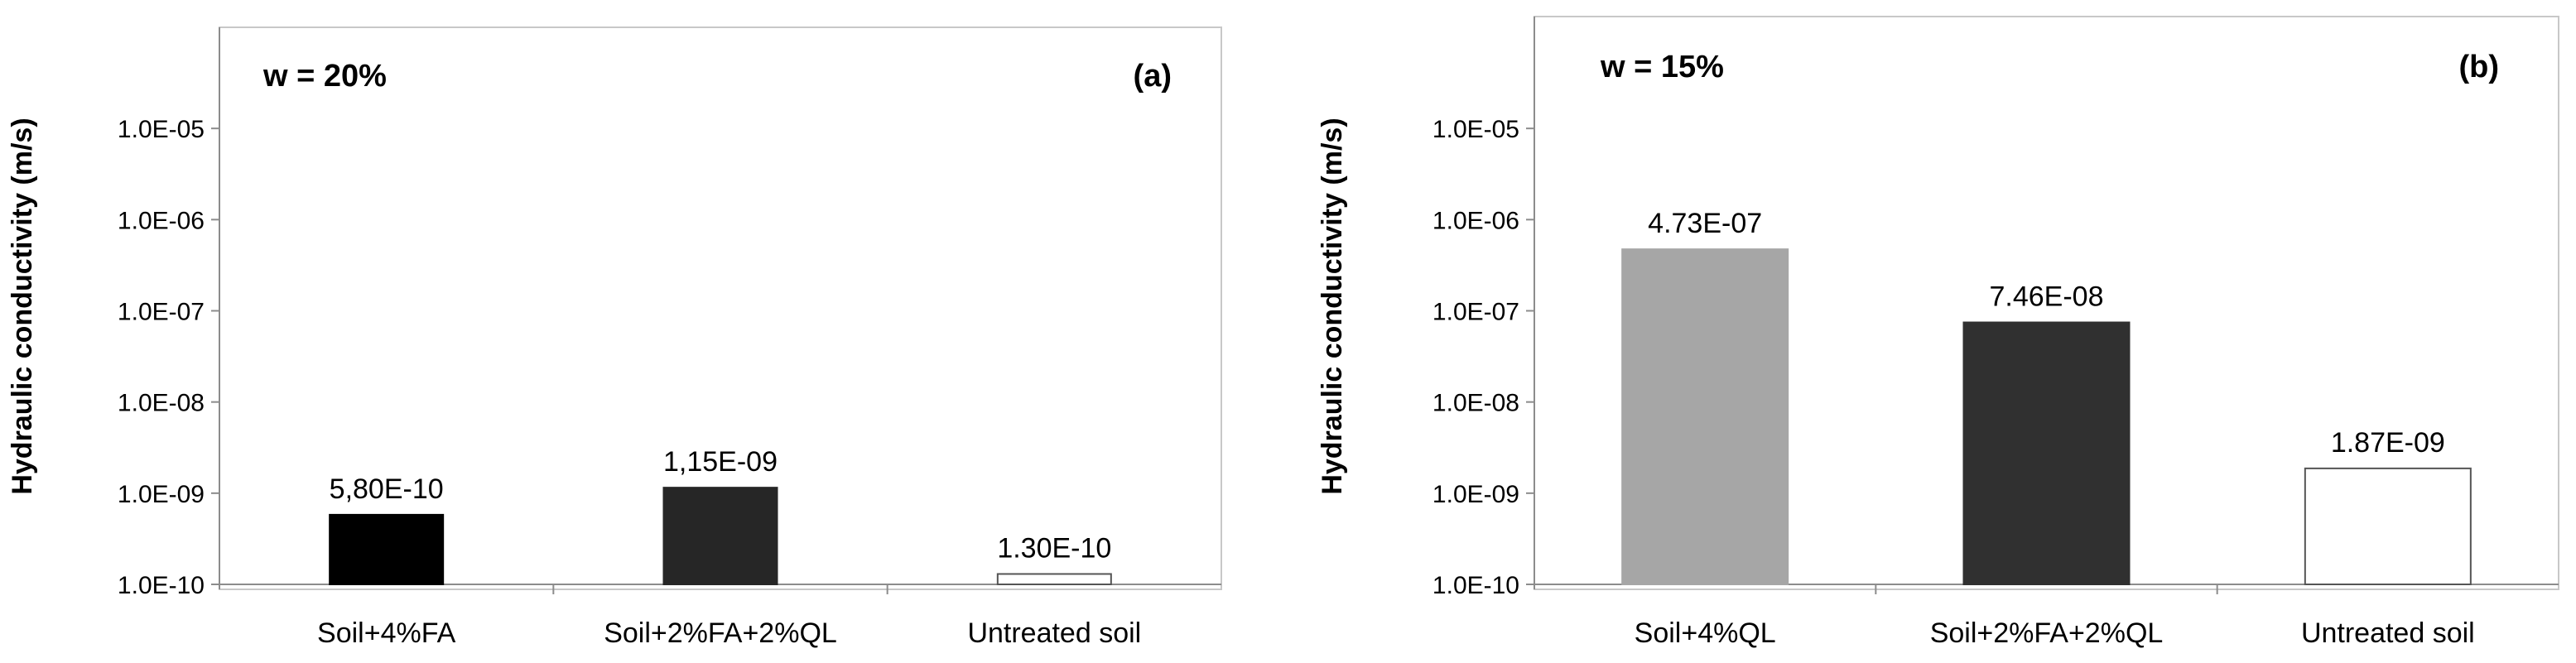 The height and width of the screenshot is (663, 2576). What do you see at coordinates (386, 633) in the screenshot?
I see `x-category-label: Soil+4%FA` at bounding box center [386, 633].